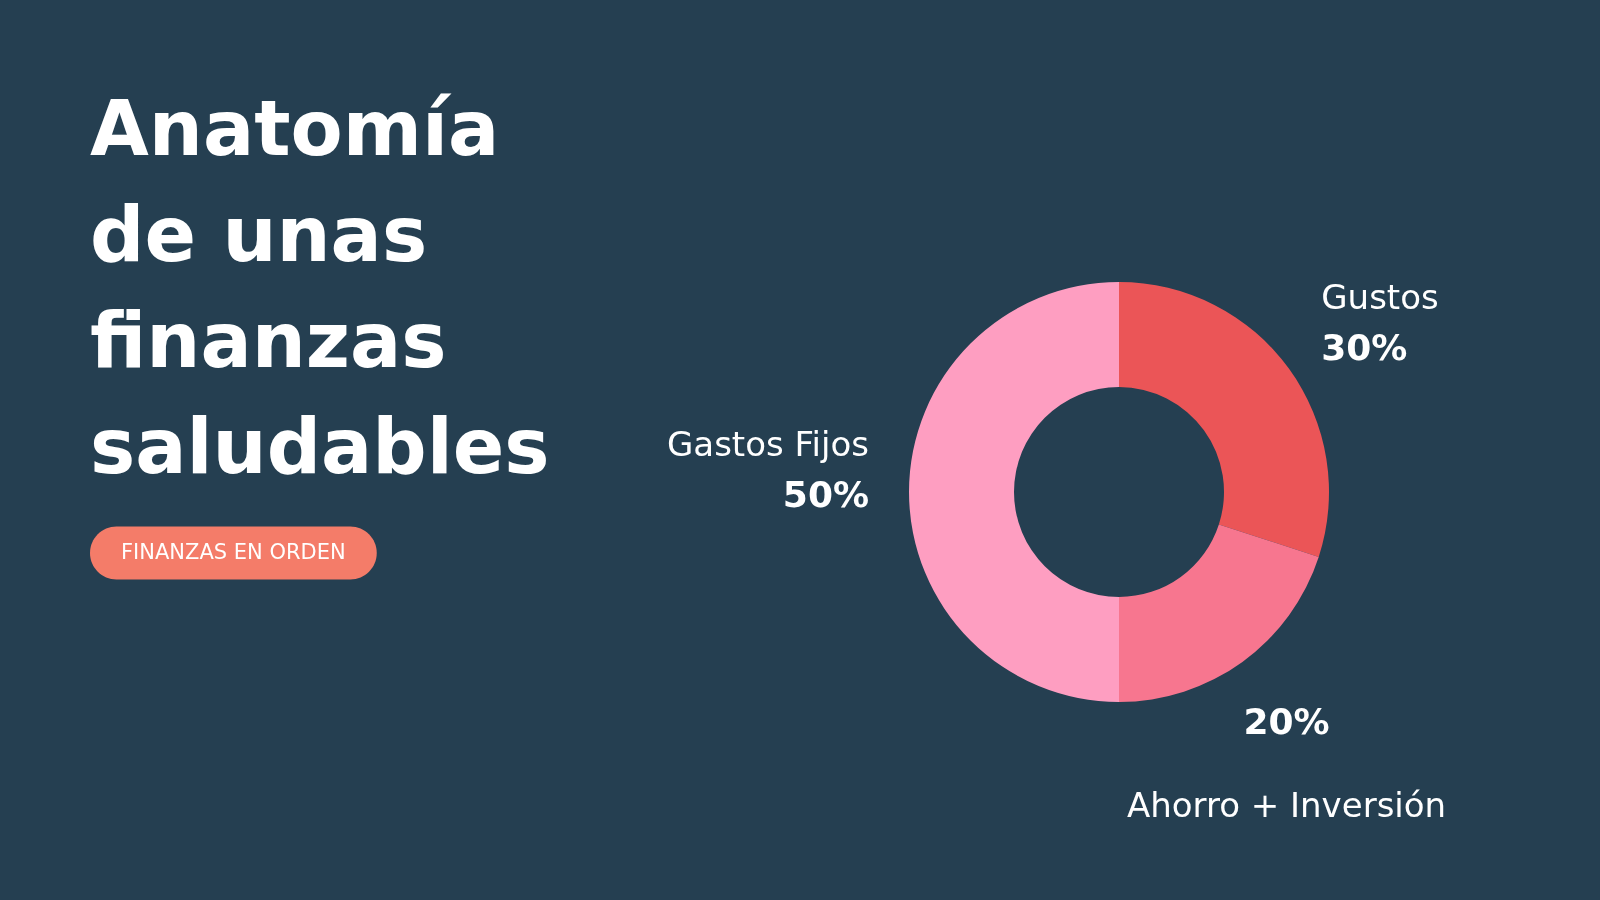  I want to click on chart-title: Anatomía de unas finanzas saludables, so click(320, 287).